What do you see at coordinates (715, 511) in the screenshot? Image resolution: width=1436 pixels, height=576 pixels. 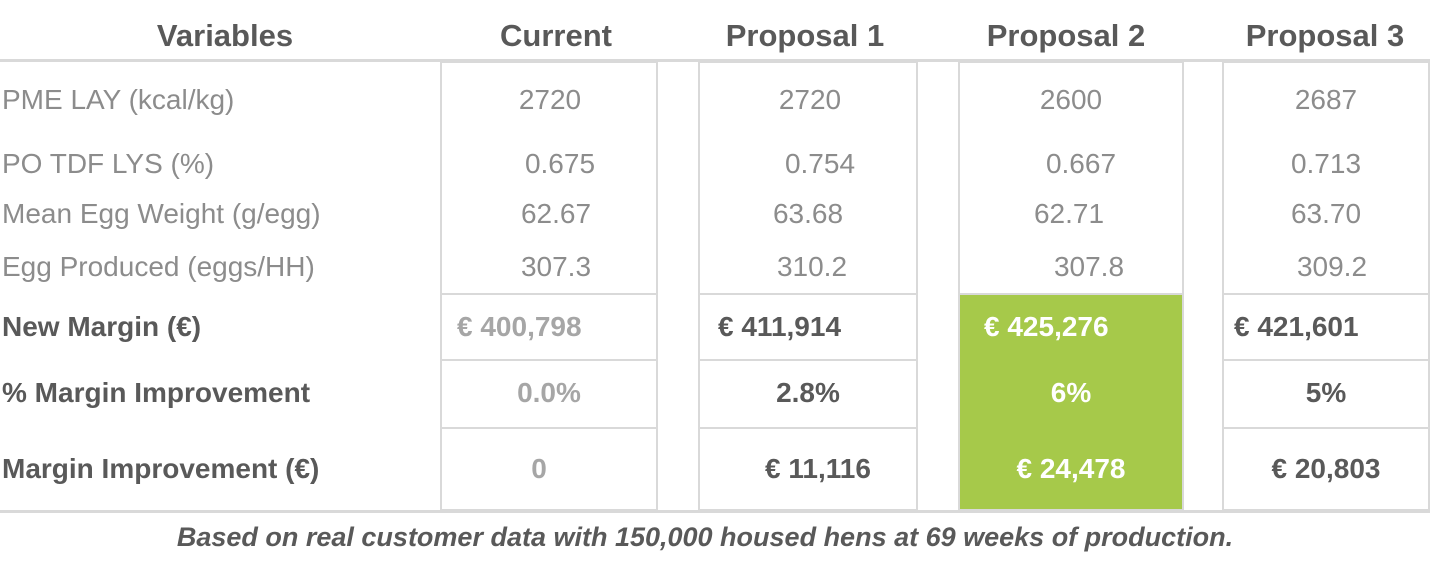 I see `table-bottom-rule` at bounding box center [715, 511].